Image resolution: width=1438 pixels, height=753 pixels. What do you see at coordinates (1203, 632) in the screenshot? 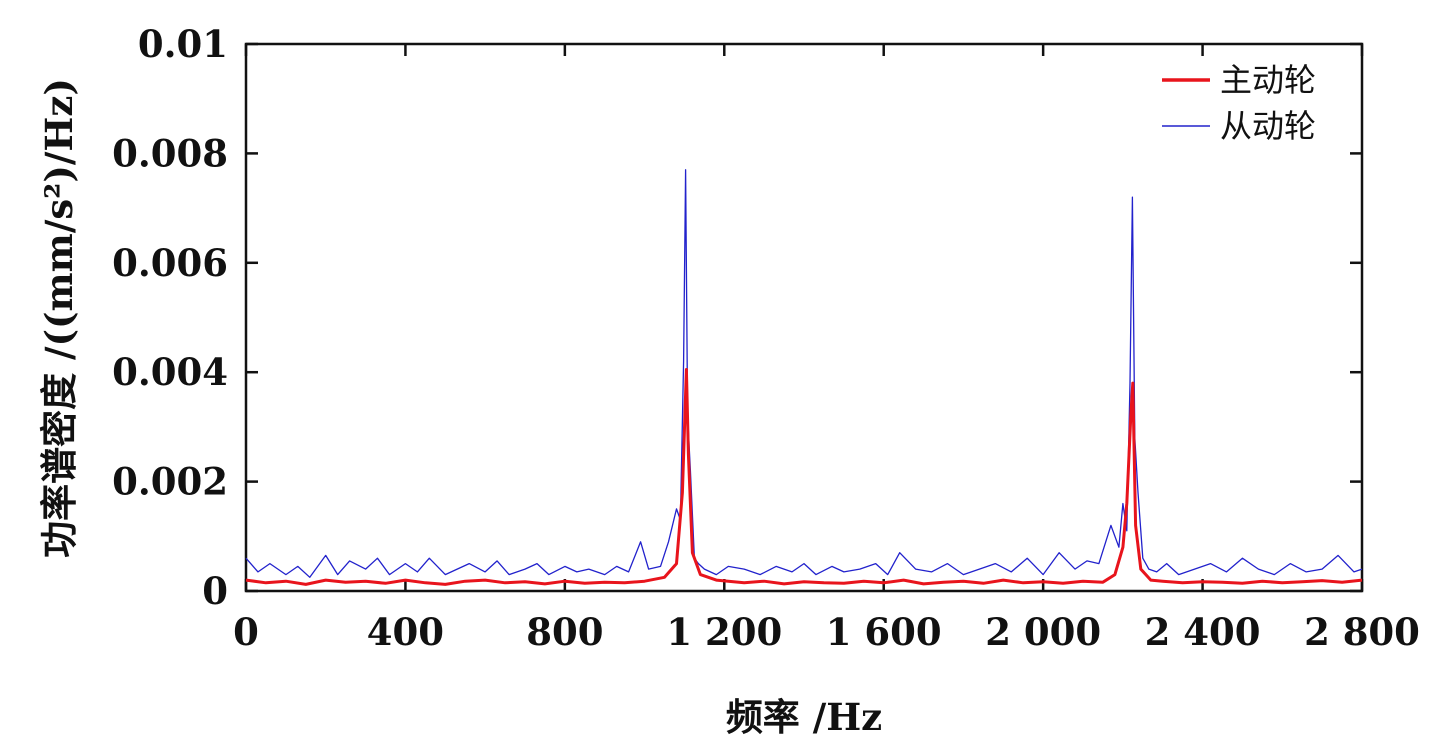
I see `x-tick-label-6: 2 400` at bounding box center [1203, 632].